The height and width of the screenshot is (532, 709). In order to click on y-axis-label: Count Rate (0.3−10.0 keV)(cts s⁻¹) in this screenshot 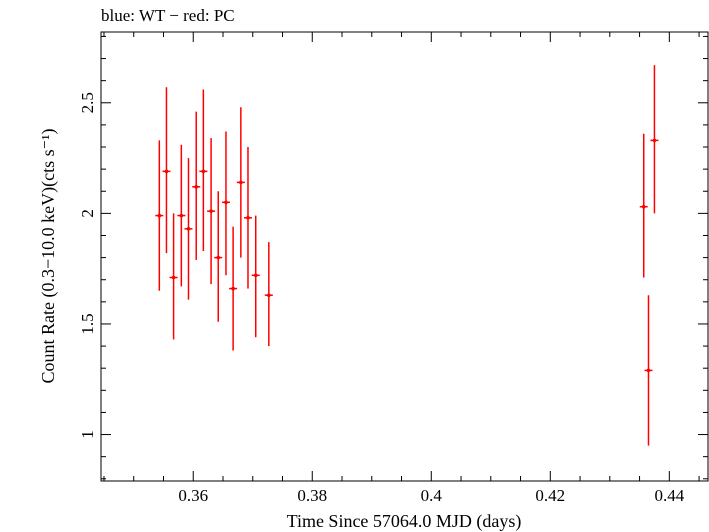, I will do `click(48, 255)`.